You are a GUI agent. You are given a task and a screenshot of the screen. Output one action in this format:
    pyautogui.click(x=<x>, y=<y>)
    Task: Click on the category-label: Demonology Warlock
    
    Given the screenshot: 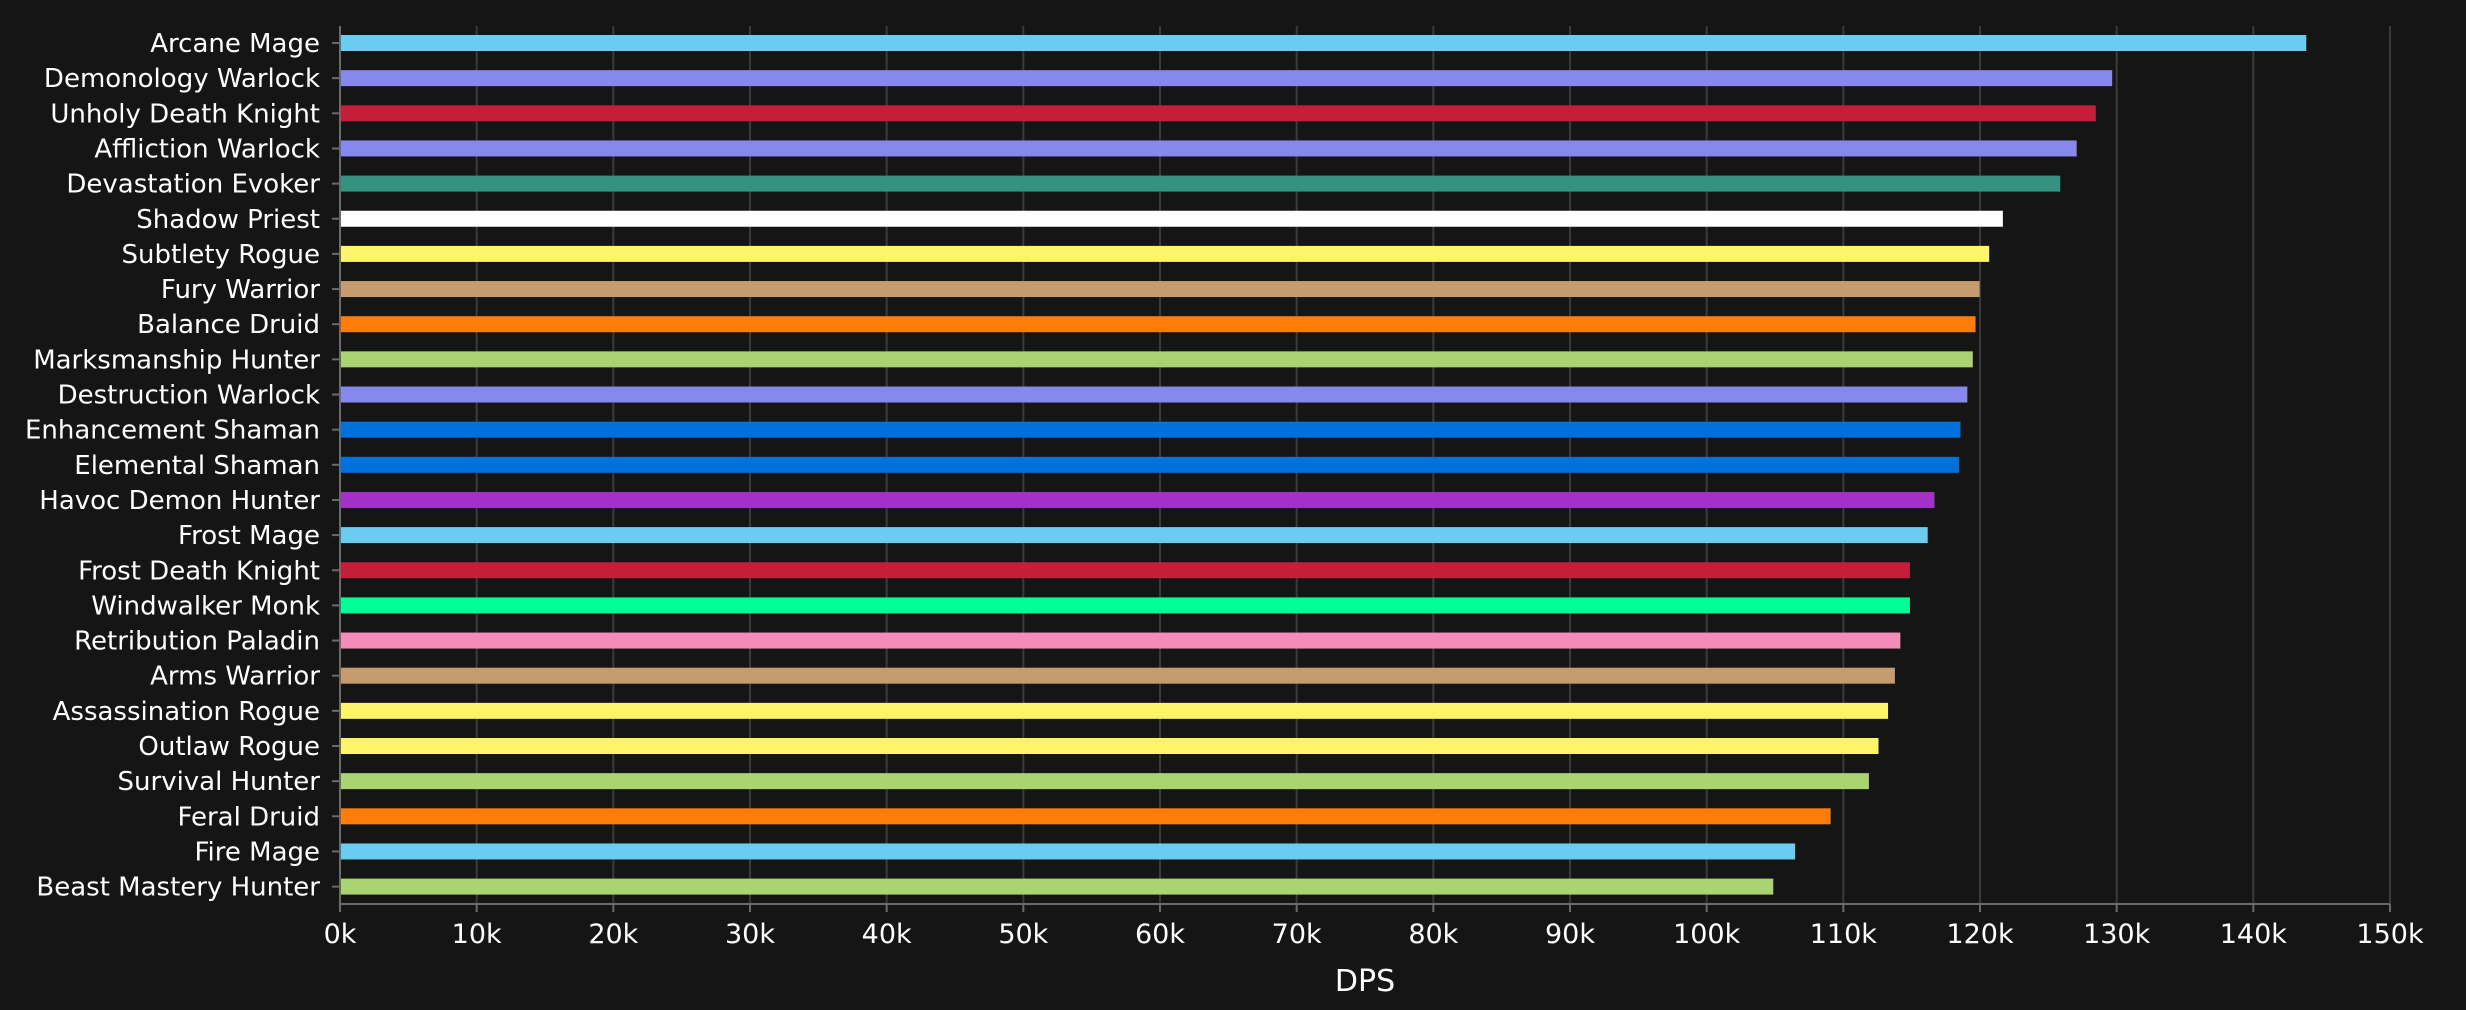 What is the action you would take?
    pyautogui.click(x=182, y=79)
    